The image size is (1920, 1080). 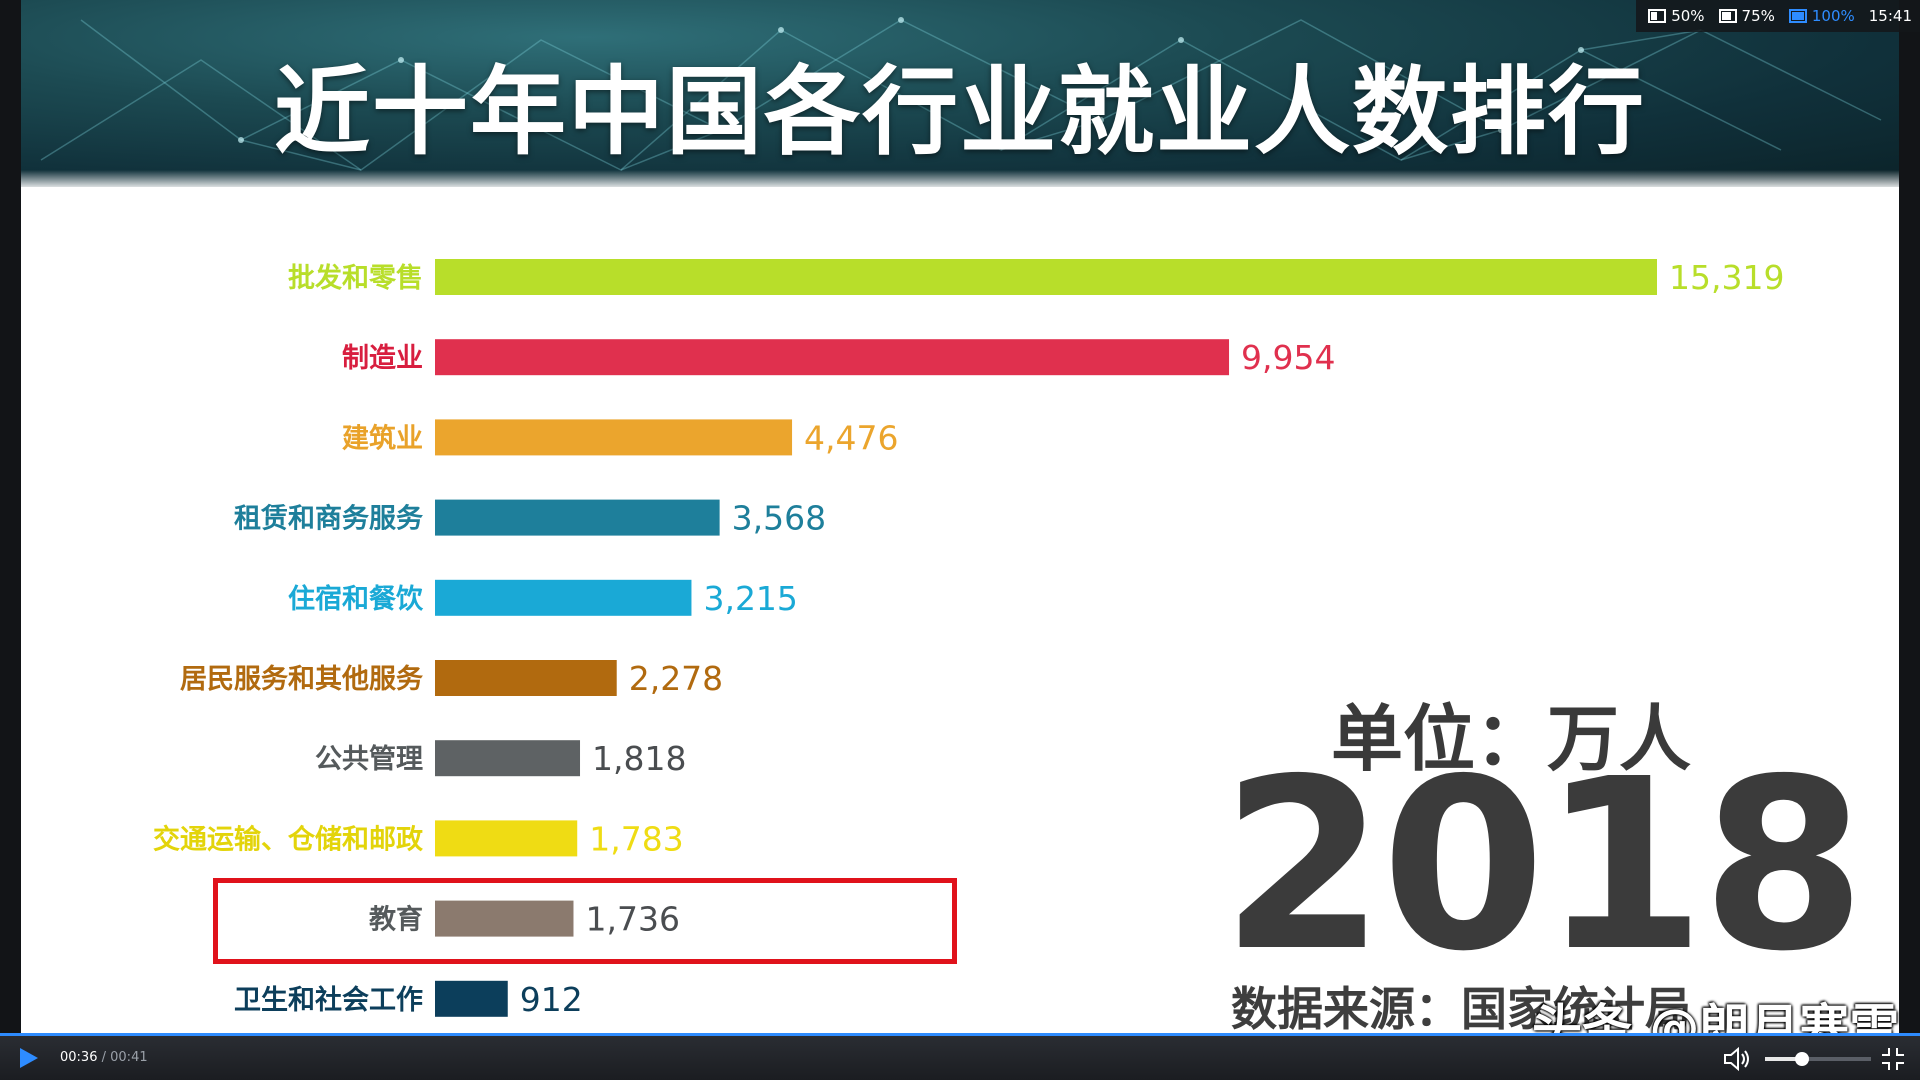 I want to click on exit-fullscreen-icon, so click(x=1893, y=1059).